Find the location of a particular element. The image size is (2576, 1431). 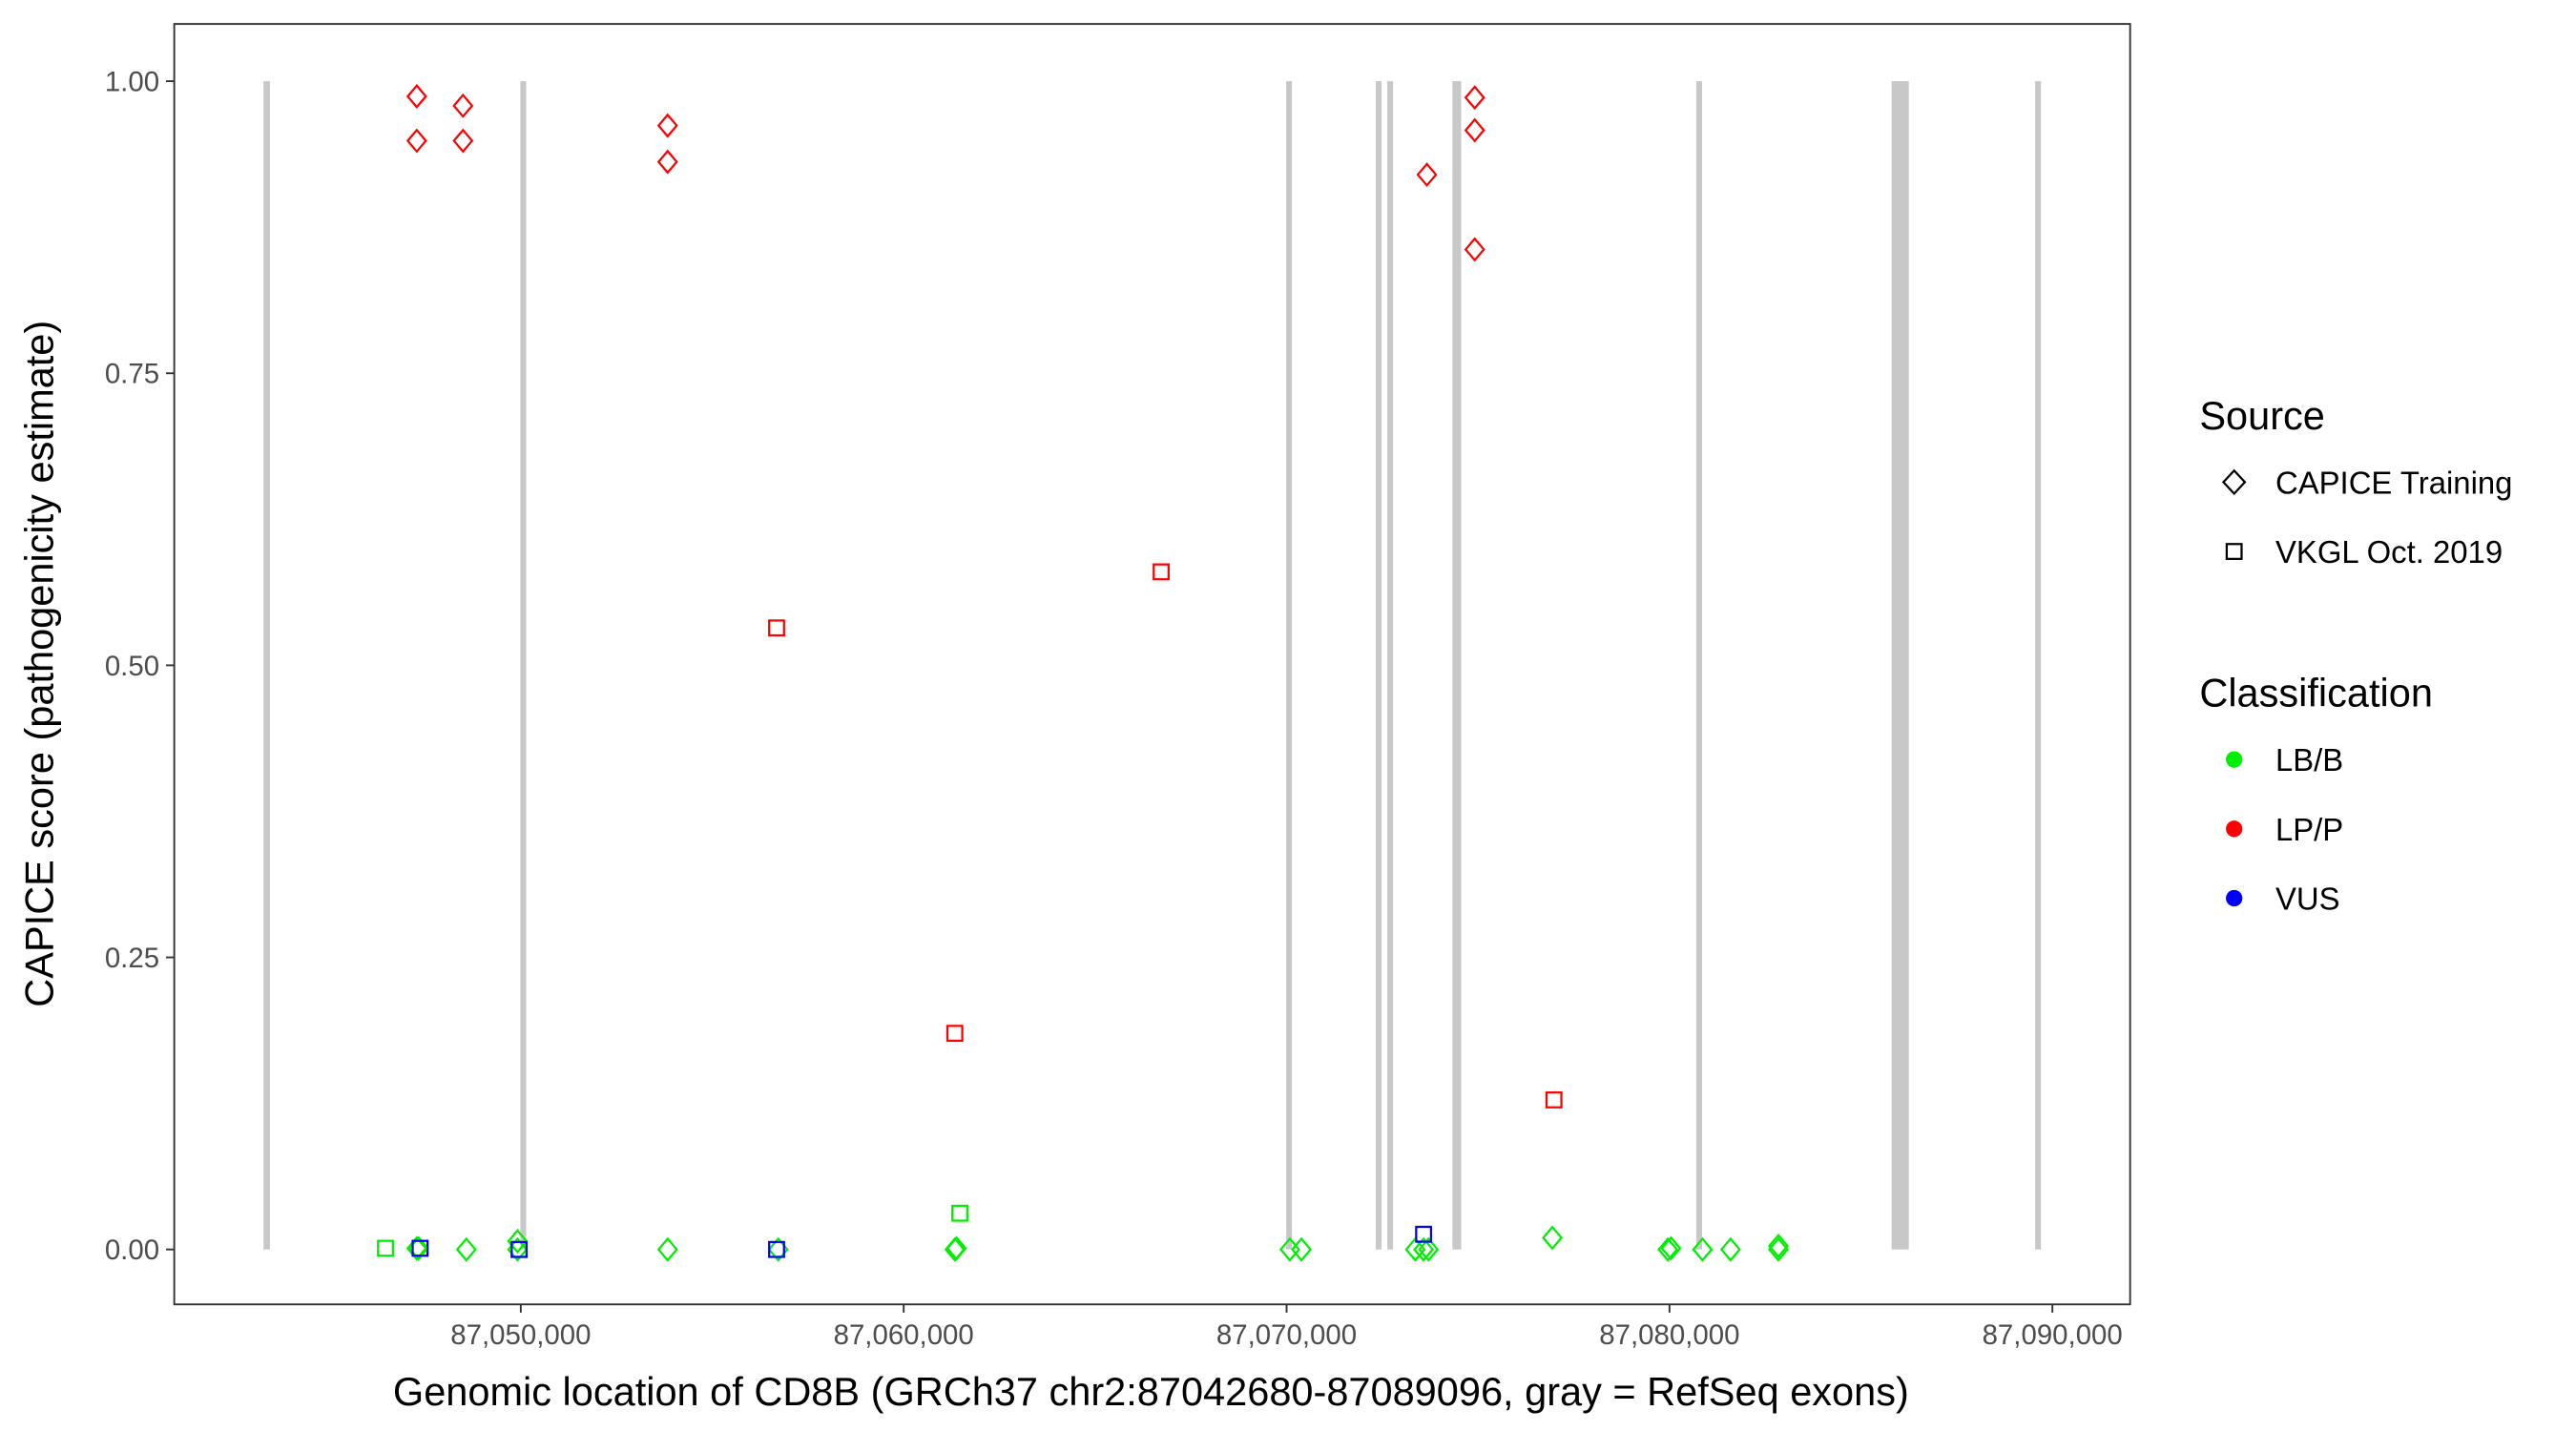

legend-class-item-0: LB/B is located at coordinates (2309, 760).